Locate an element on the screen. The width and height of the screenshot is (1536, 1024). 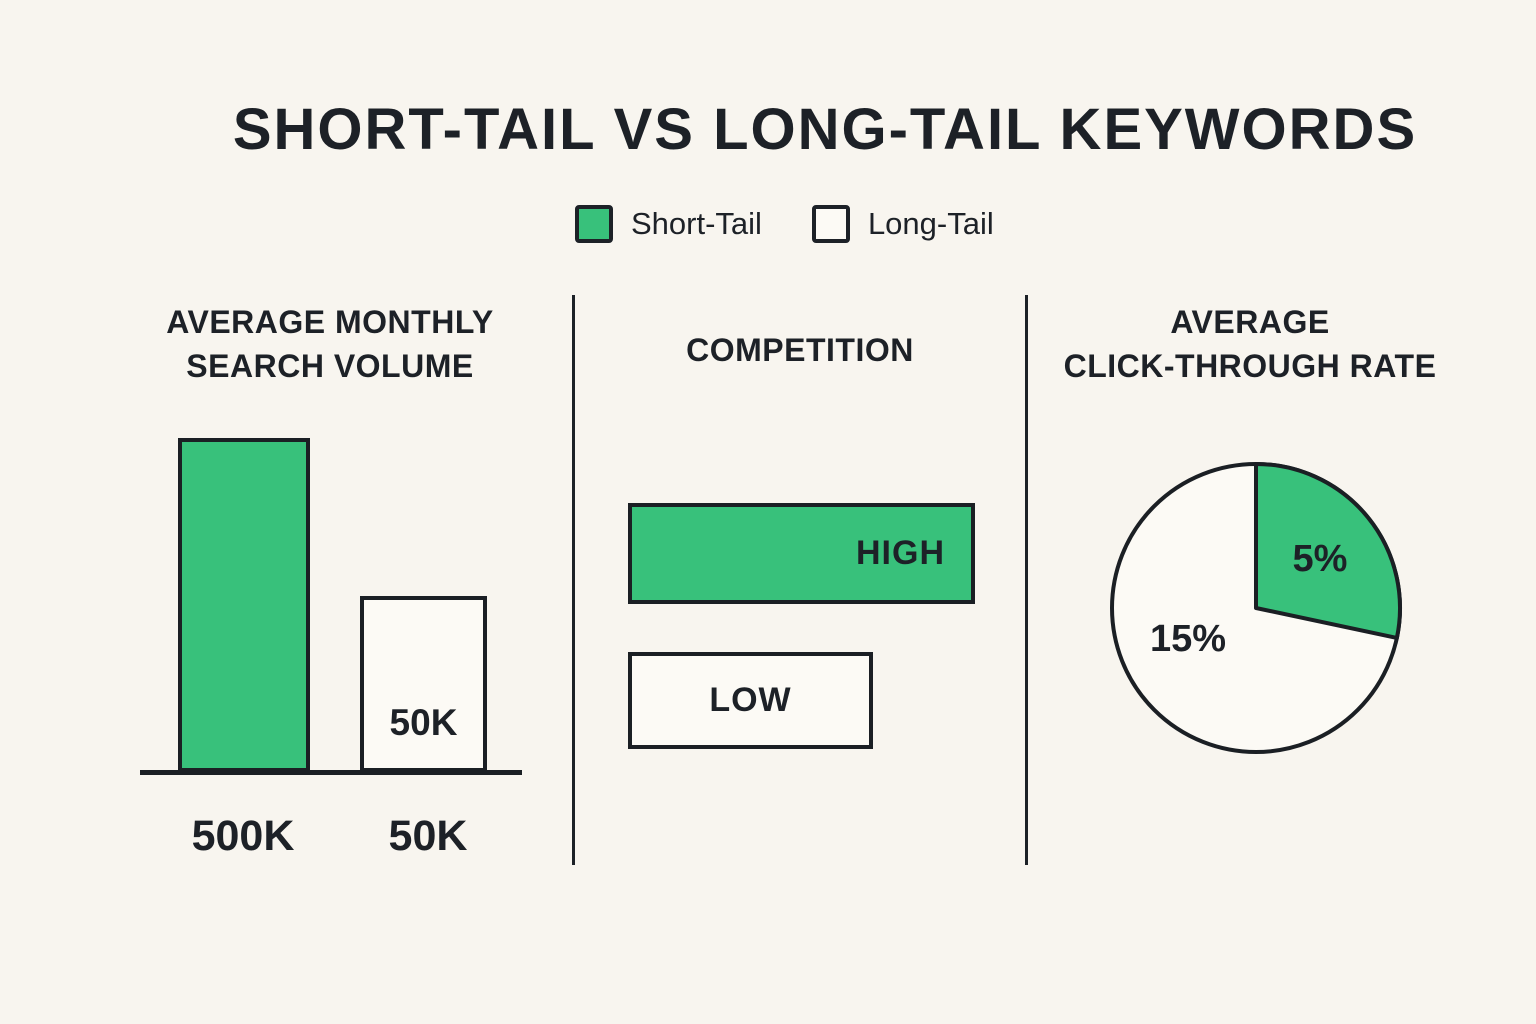
bar-long-tail-inside-label: 50K is located at coordinates (423, 722).